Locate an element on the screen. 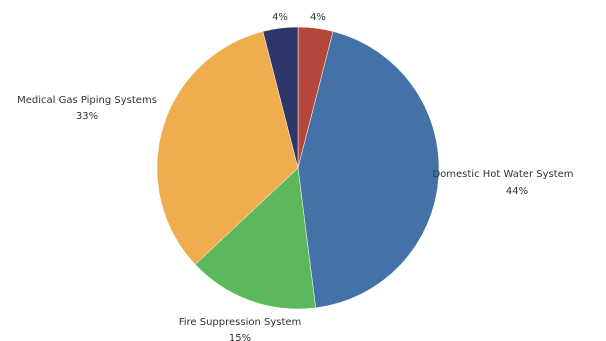  slice-value-label-2: 15% is located at coordinates (240, 337).